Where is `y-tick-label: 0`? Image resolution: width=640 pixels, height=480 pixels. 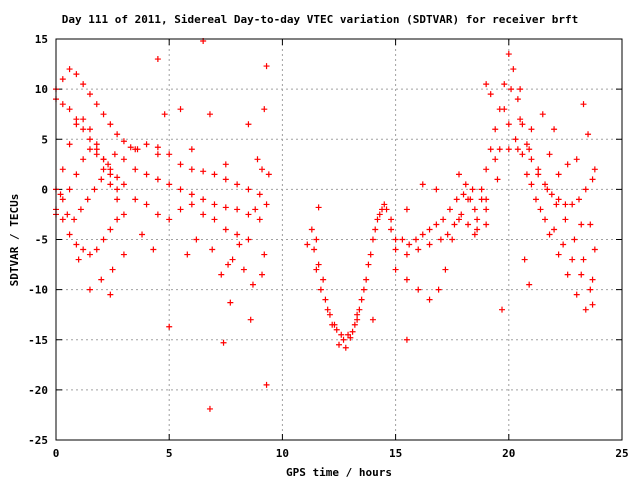
y-tick-label: 0 is located at coordinates (44, 189).